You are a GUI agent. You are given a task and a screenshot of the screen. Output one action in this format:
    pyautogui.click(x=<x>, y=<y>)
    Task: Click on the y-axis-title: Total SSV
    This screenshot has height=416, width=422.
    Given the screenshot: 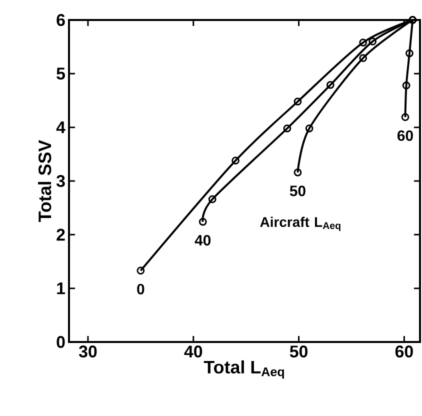 What is the action you would take?
    pyautogui.click(x=45, y=181)
    